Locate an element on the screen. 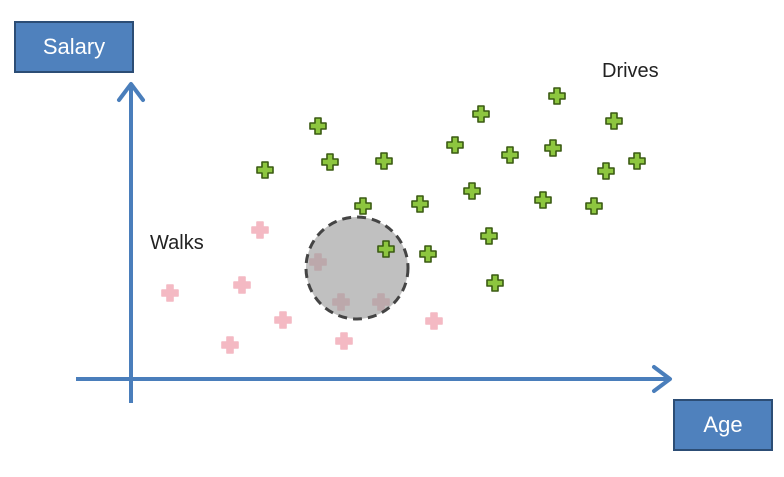  y-axis-label: Salary is located at coordinates (74, 47).